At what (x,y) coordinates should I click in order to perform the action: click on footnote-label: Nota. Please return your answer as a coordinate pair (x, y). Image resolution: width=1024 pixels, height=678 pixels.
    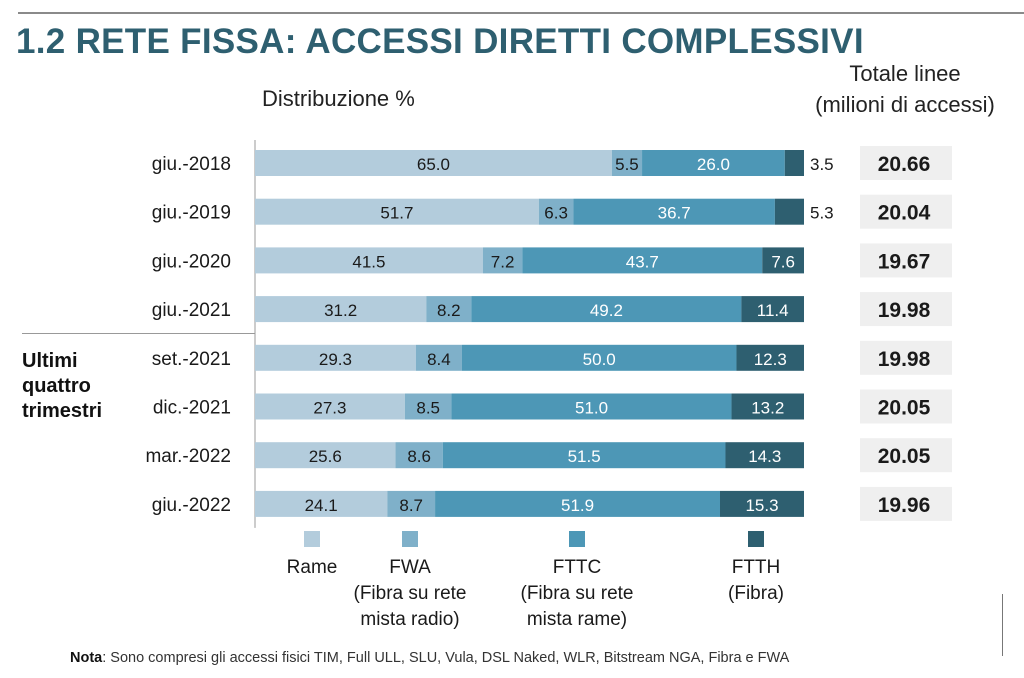
    Looking at the image, I should click on (86, 658).